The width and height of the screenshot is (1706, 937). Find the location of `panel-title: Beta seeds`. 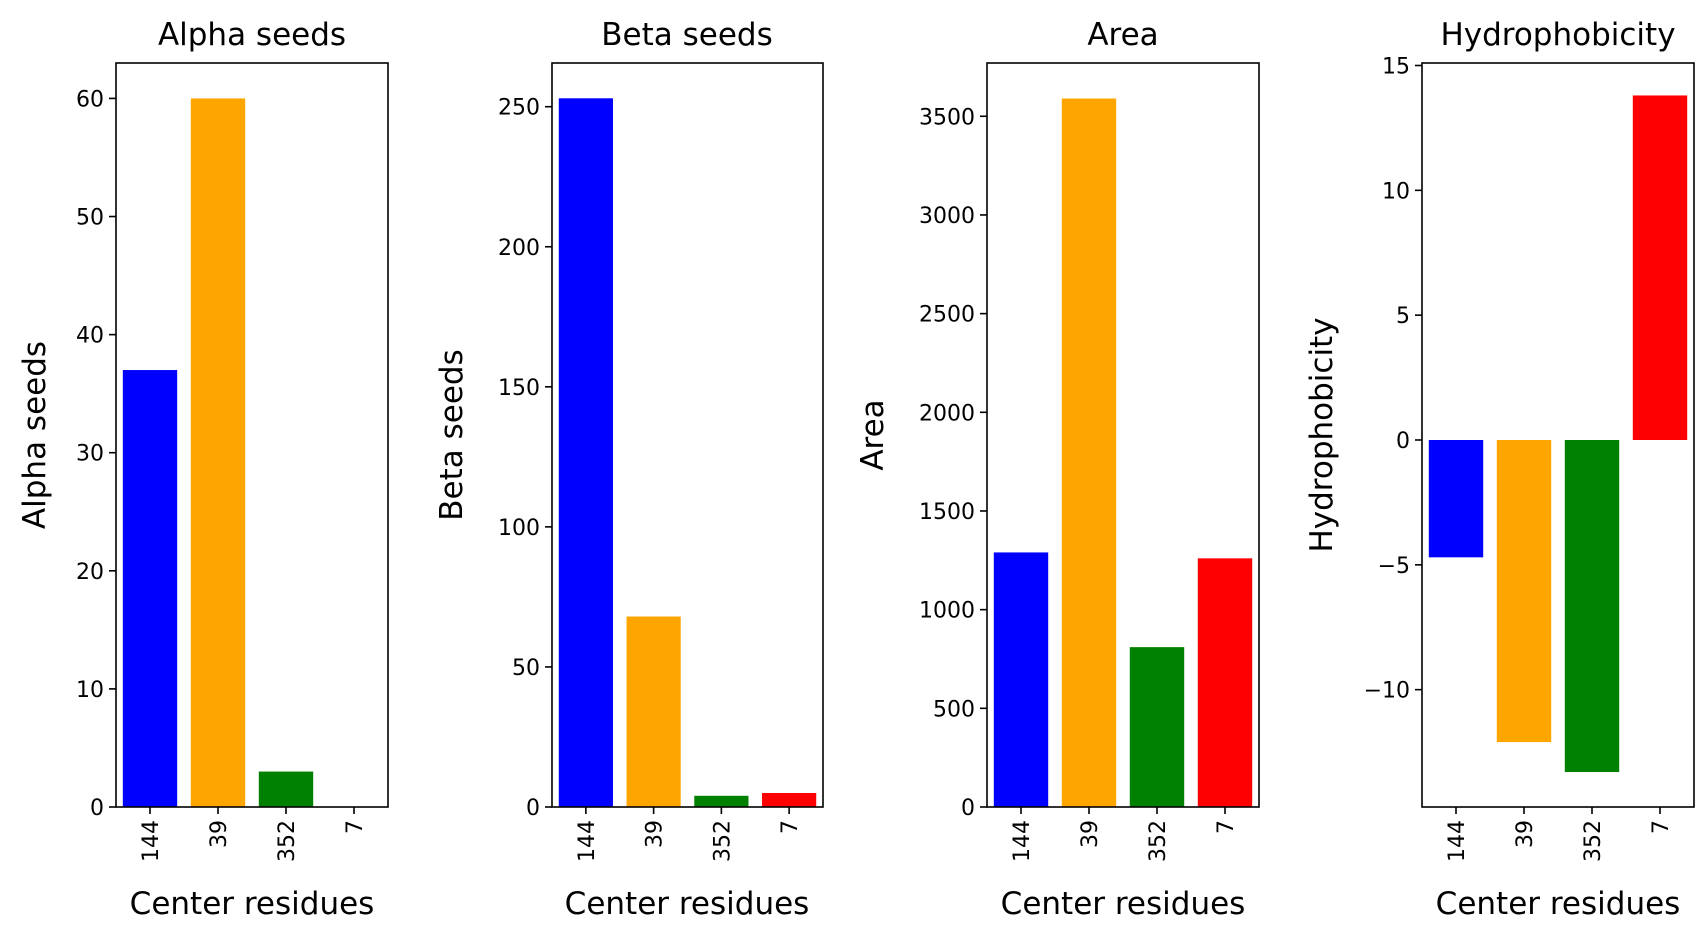

panel-title: Beta seeds is located at coordinates (686, 35).